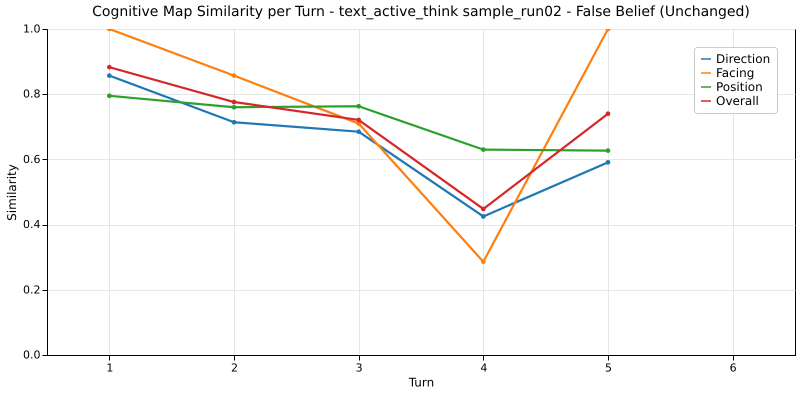 This screenshot has width=800, height=393. What do you see at coordinates (421, 383) in the screenshot?
I see `x-axis-title: Turn` at bounding box center [421, 383].